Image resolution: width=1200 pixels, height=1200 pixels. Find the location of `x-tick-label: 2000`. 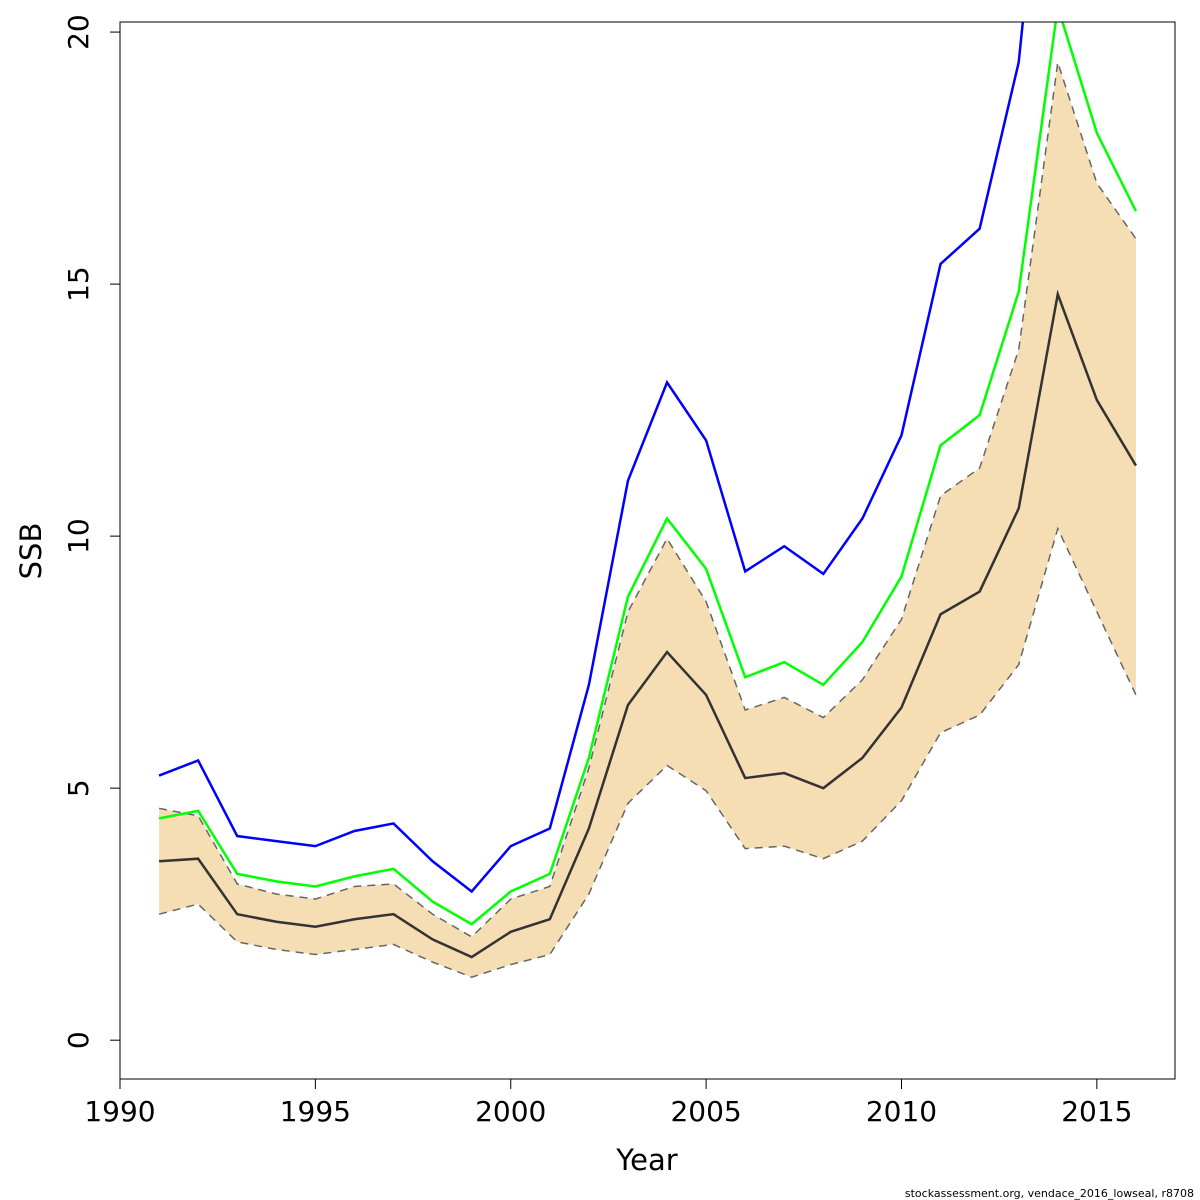

x-tick-label: 2000 is located at coordinates (510, 1111).